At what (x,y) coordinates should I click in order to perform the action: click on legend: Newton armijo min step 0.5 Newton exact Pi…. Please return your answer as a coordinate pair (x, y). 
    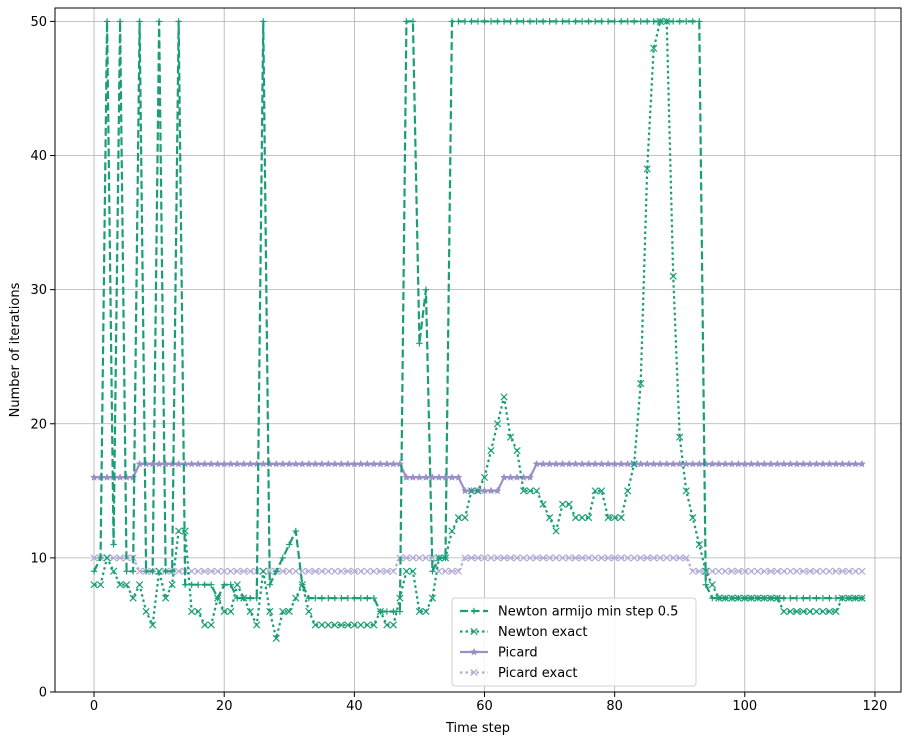
    Looking at the image, I should click on (574, 642).